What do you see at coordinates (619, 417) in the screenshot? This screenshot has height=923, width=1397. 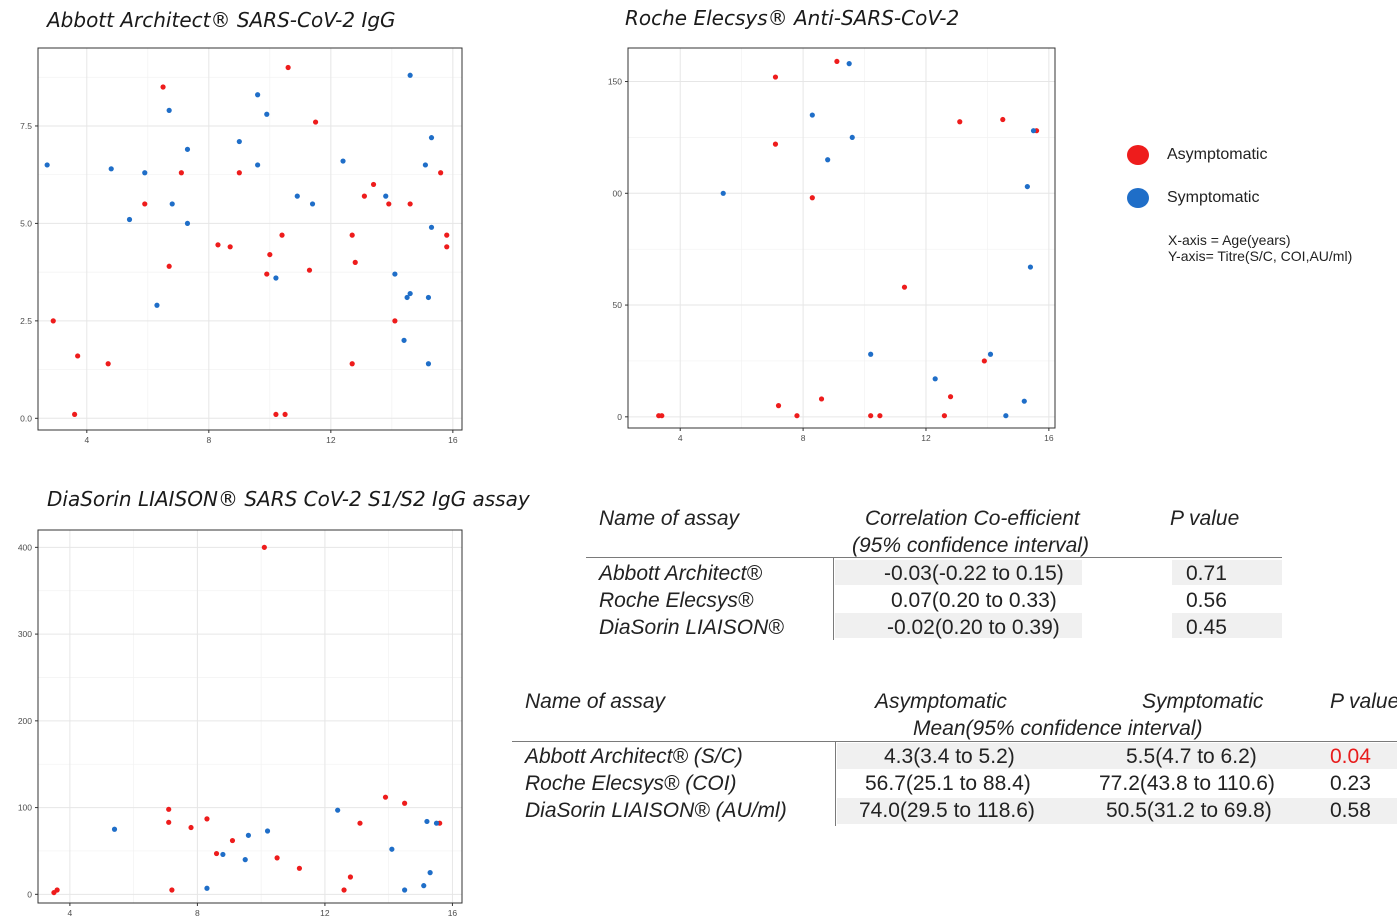 I see `y-tick-label: 0` at bounding box center [619, 417].